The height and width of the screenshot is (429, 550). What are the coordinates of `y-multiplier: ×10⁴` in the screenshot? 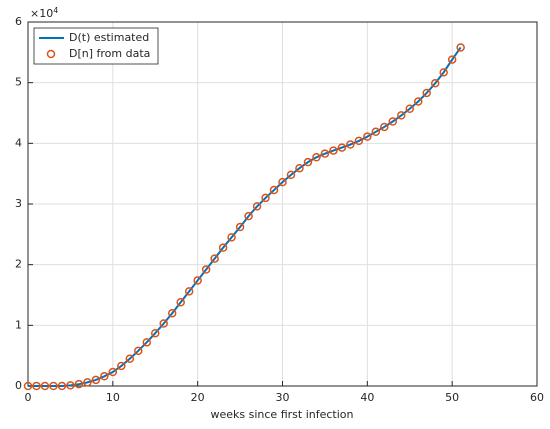 It's located at (44, 13).